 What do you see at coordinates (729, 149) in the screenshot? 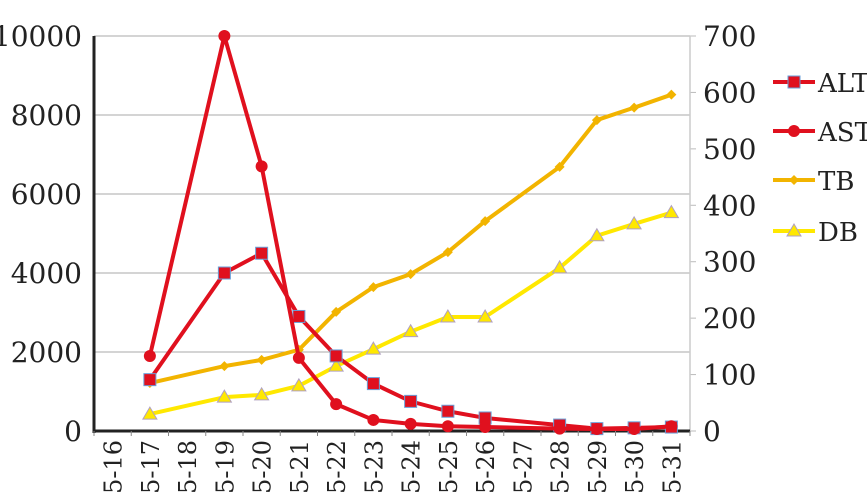
I see `y2-tick-label: 500` at bounding box center [729, 149].